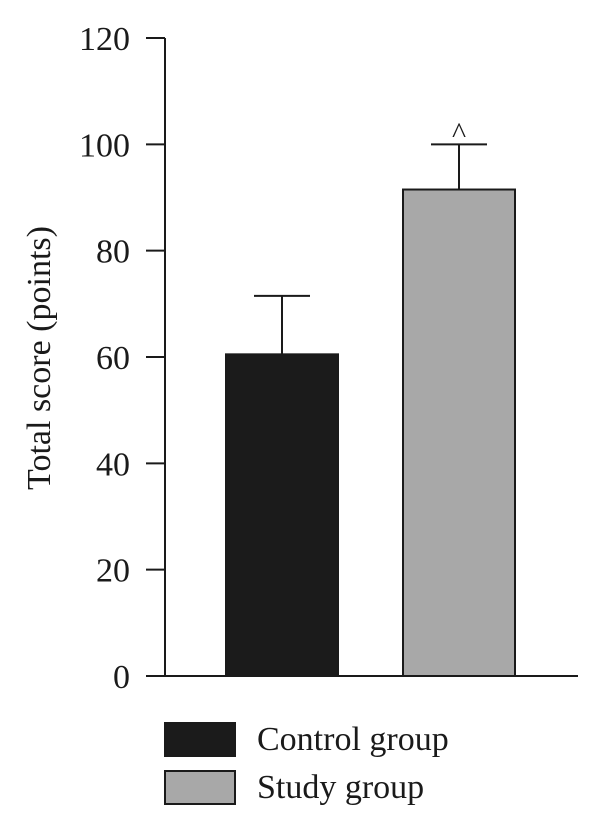  I want to click on legend-label-1: Control group, so click(353, 739).